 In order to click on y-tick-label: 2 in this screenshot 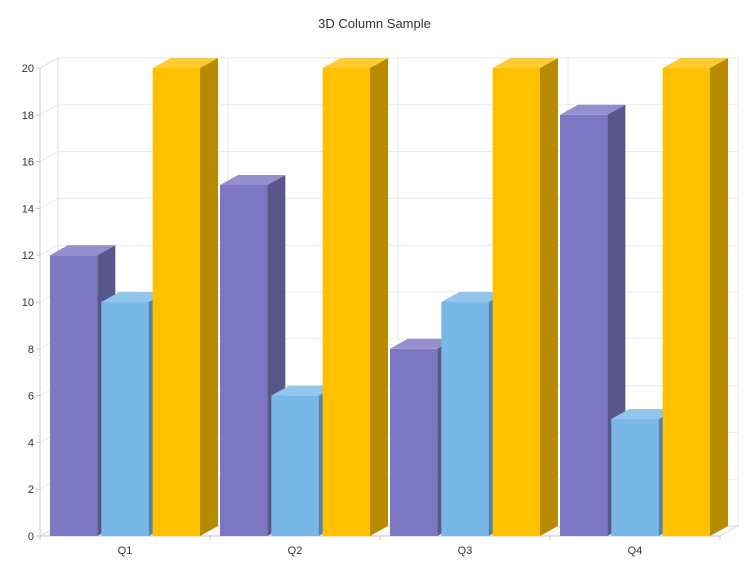, I will do `click(31, 490)`.